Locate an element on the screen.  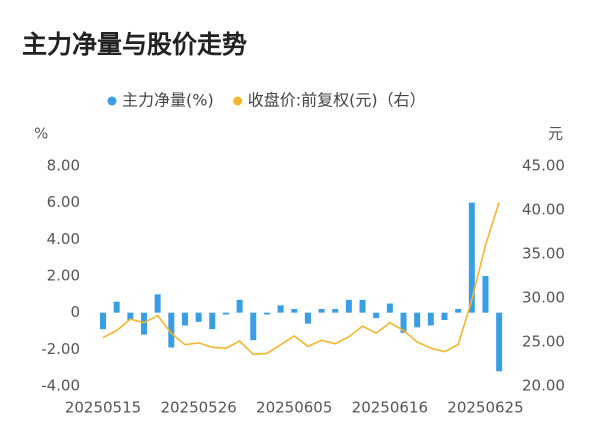
y-tick-label: 2.00 is located at coordinates (63, 276).